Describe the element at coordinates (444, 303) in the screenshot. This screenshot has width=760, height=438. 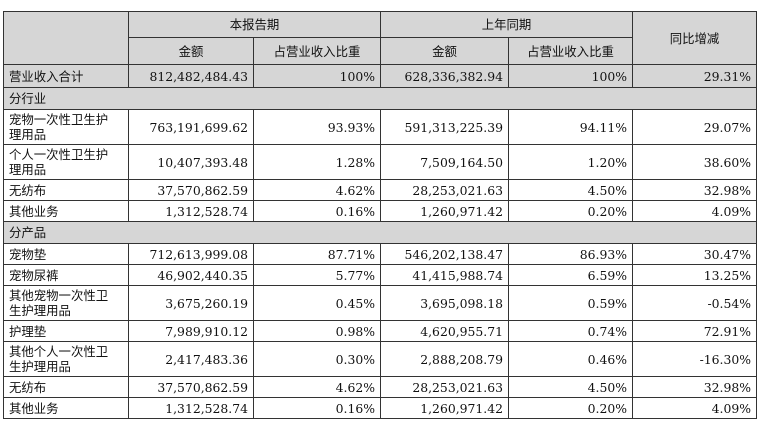
I see `prior-amount-cell: 3,695,098.18` at that location.